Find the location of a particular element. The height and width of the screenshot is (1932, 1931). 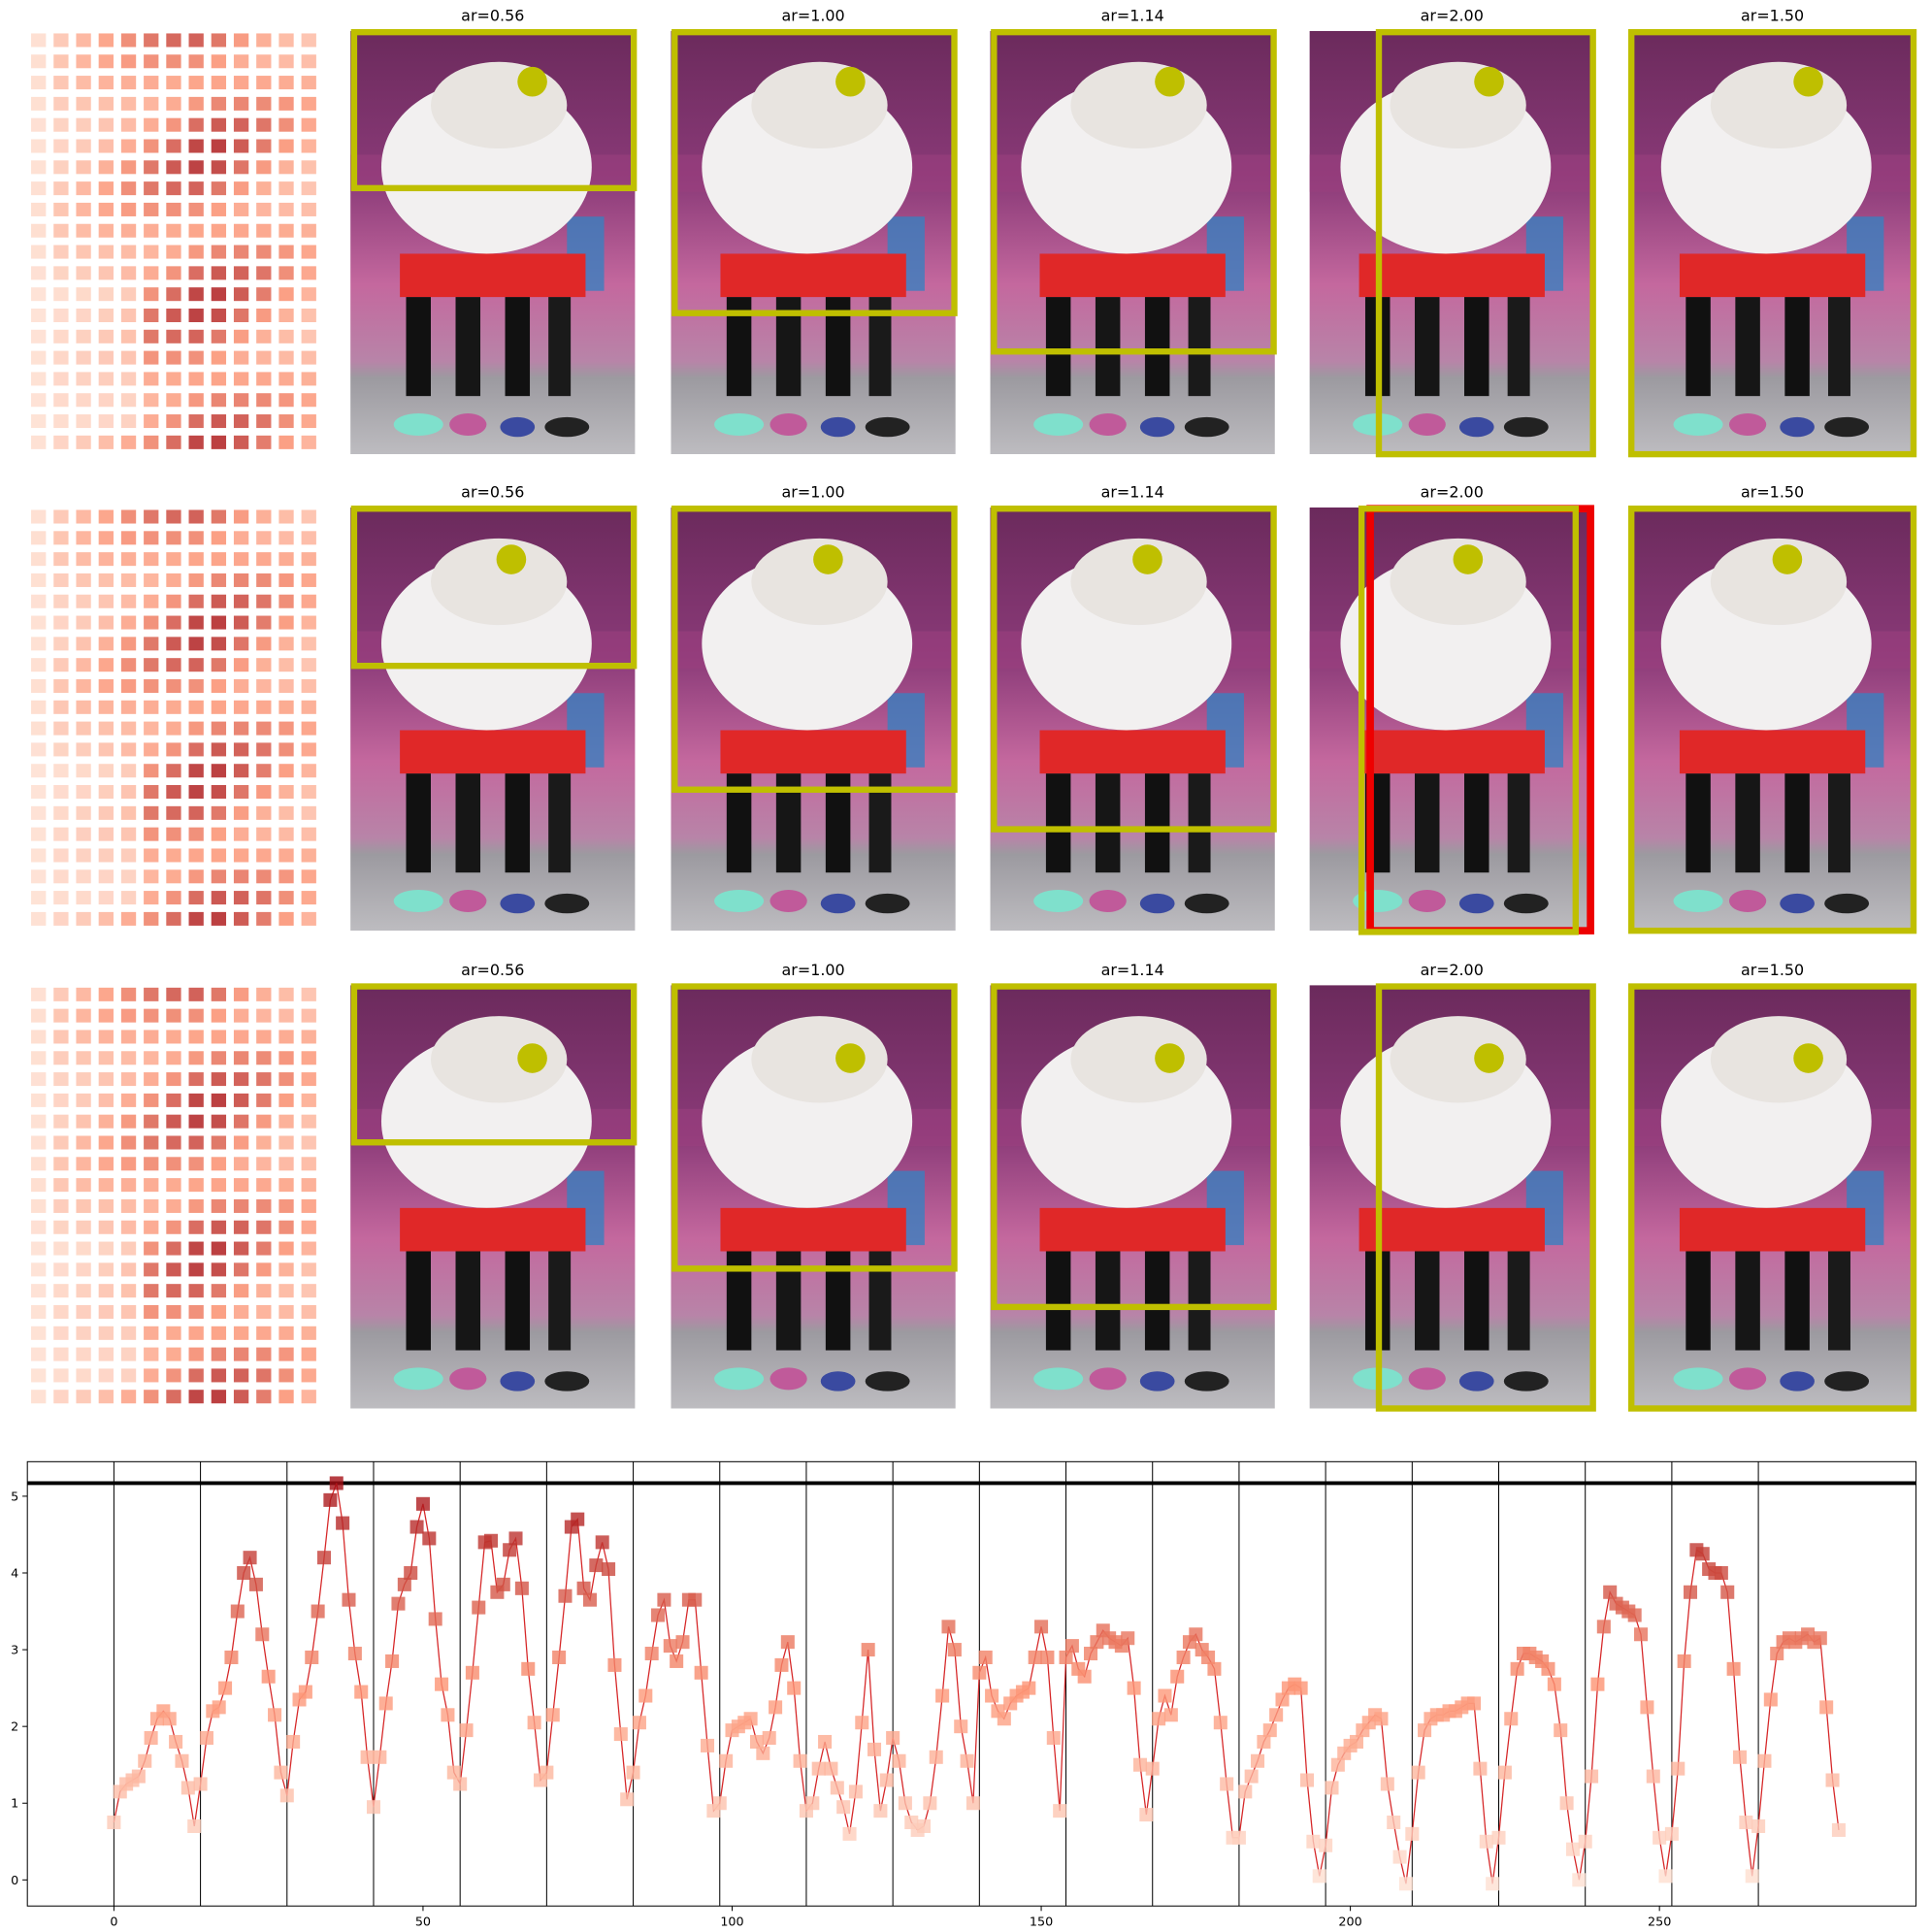

crop-box is located at coordinates (1772, 1198).